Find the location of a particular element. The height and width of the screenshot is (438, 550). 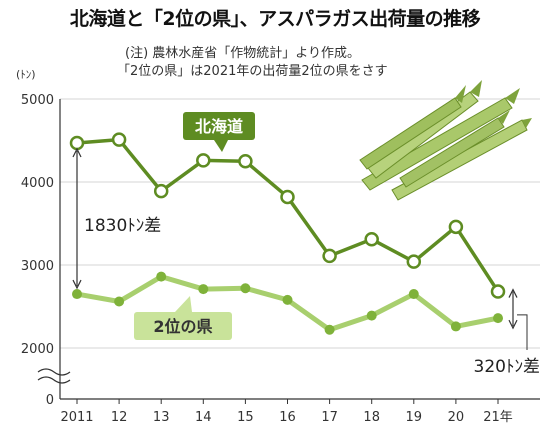

y-tick-label: 0 is located at coordinates (50, 400).